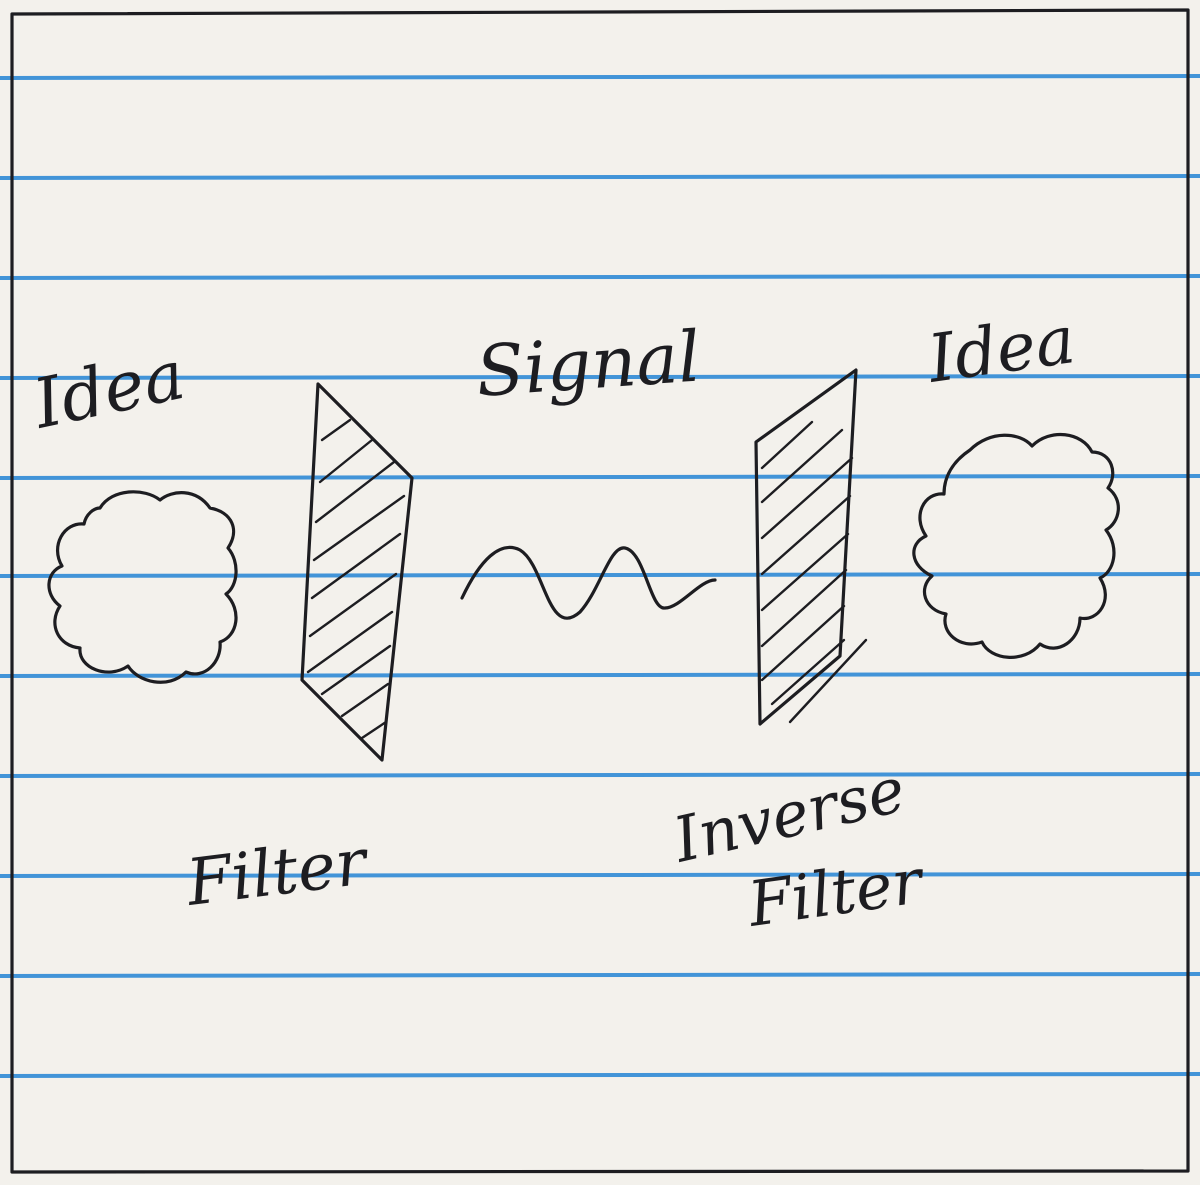 This screenshot has height=1185, width=1200. Describe the element at coordinates (811, 547) in the screenshot. I see `inverse-filter-shape-icon` at that location.